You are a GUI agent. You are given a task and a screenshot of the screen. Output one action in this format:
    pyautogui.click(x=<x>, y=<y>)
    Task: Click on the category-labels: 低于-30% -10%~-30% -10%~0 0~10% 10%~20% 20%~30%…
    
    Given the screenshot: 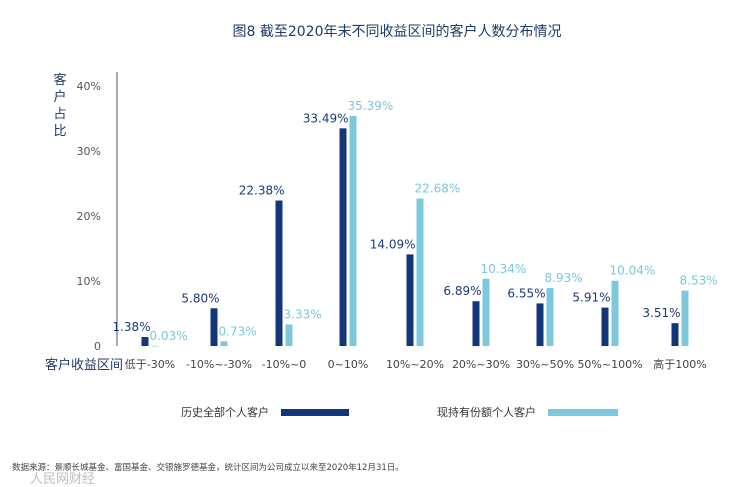 What is the action you would take?
    pyautogui.click(x=416, y=364)
    